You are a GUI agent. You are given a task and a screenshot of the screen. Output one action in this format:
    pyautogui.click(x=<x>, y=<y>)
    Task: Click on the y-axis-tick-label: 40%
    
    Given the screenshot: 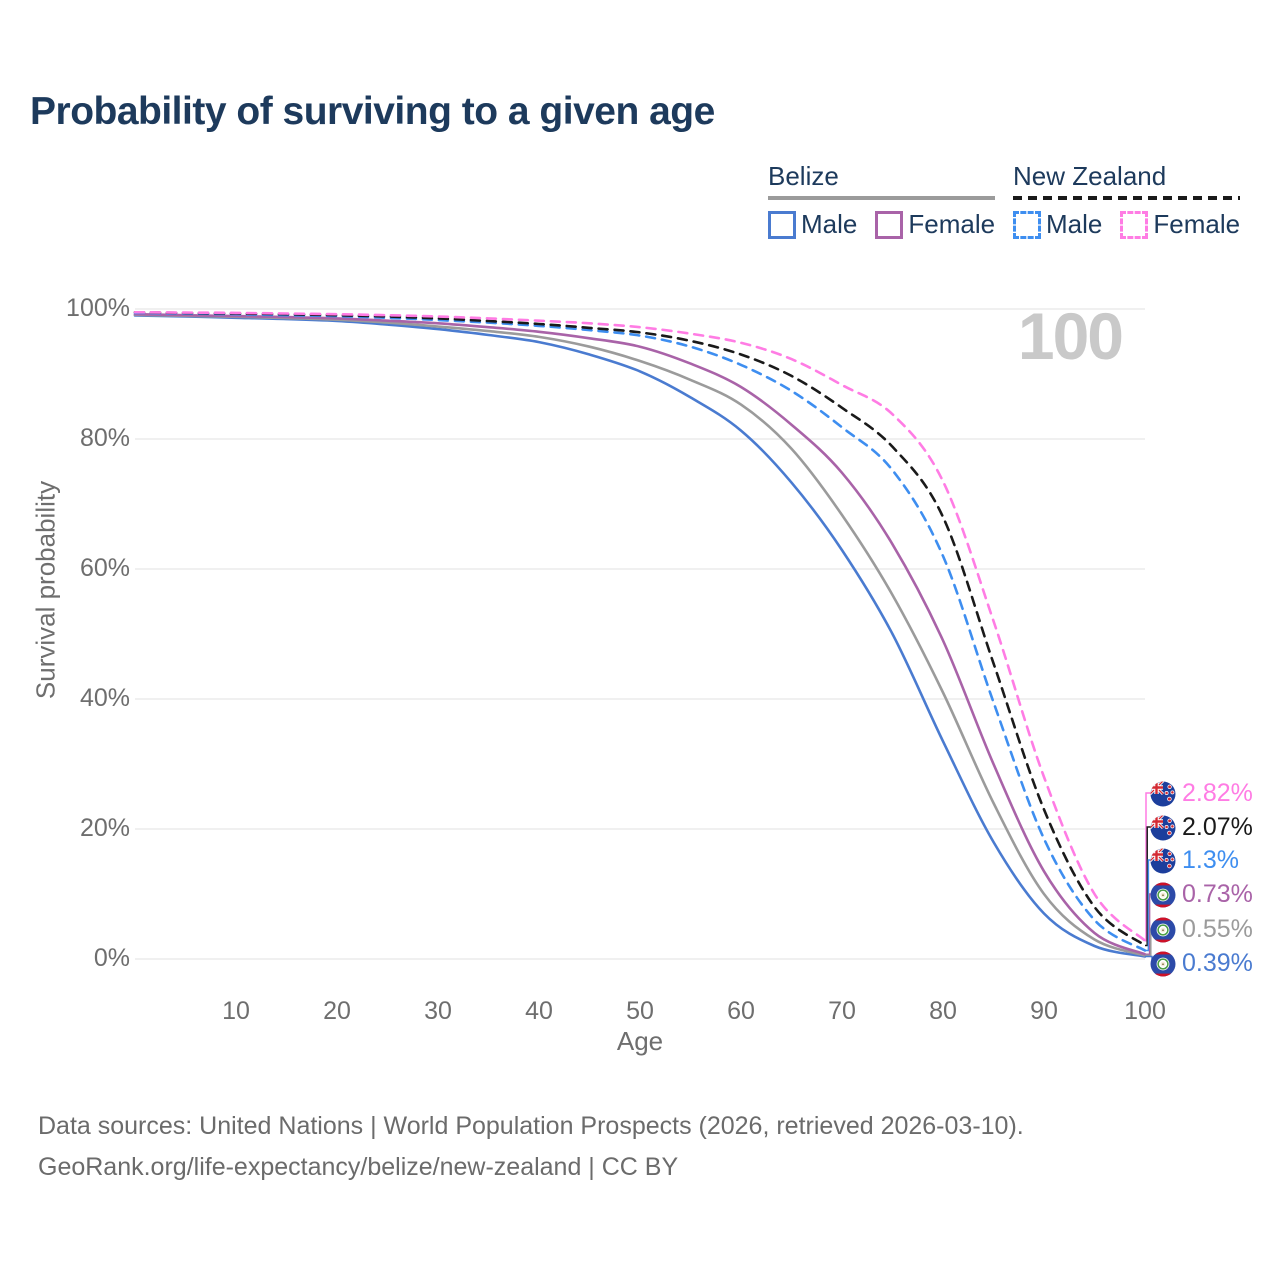 What is the action you would take?
    pyautogui.click(x=104, y=698)
    